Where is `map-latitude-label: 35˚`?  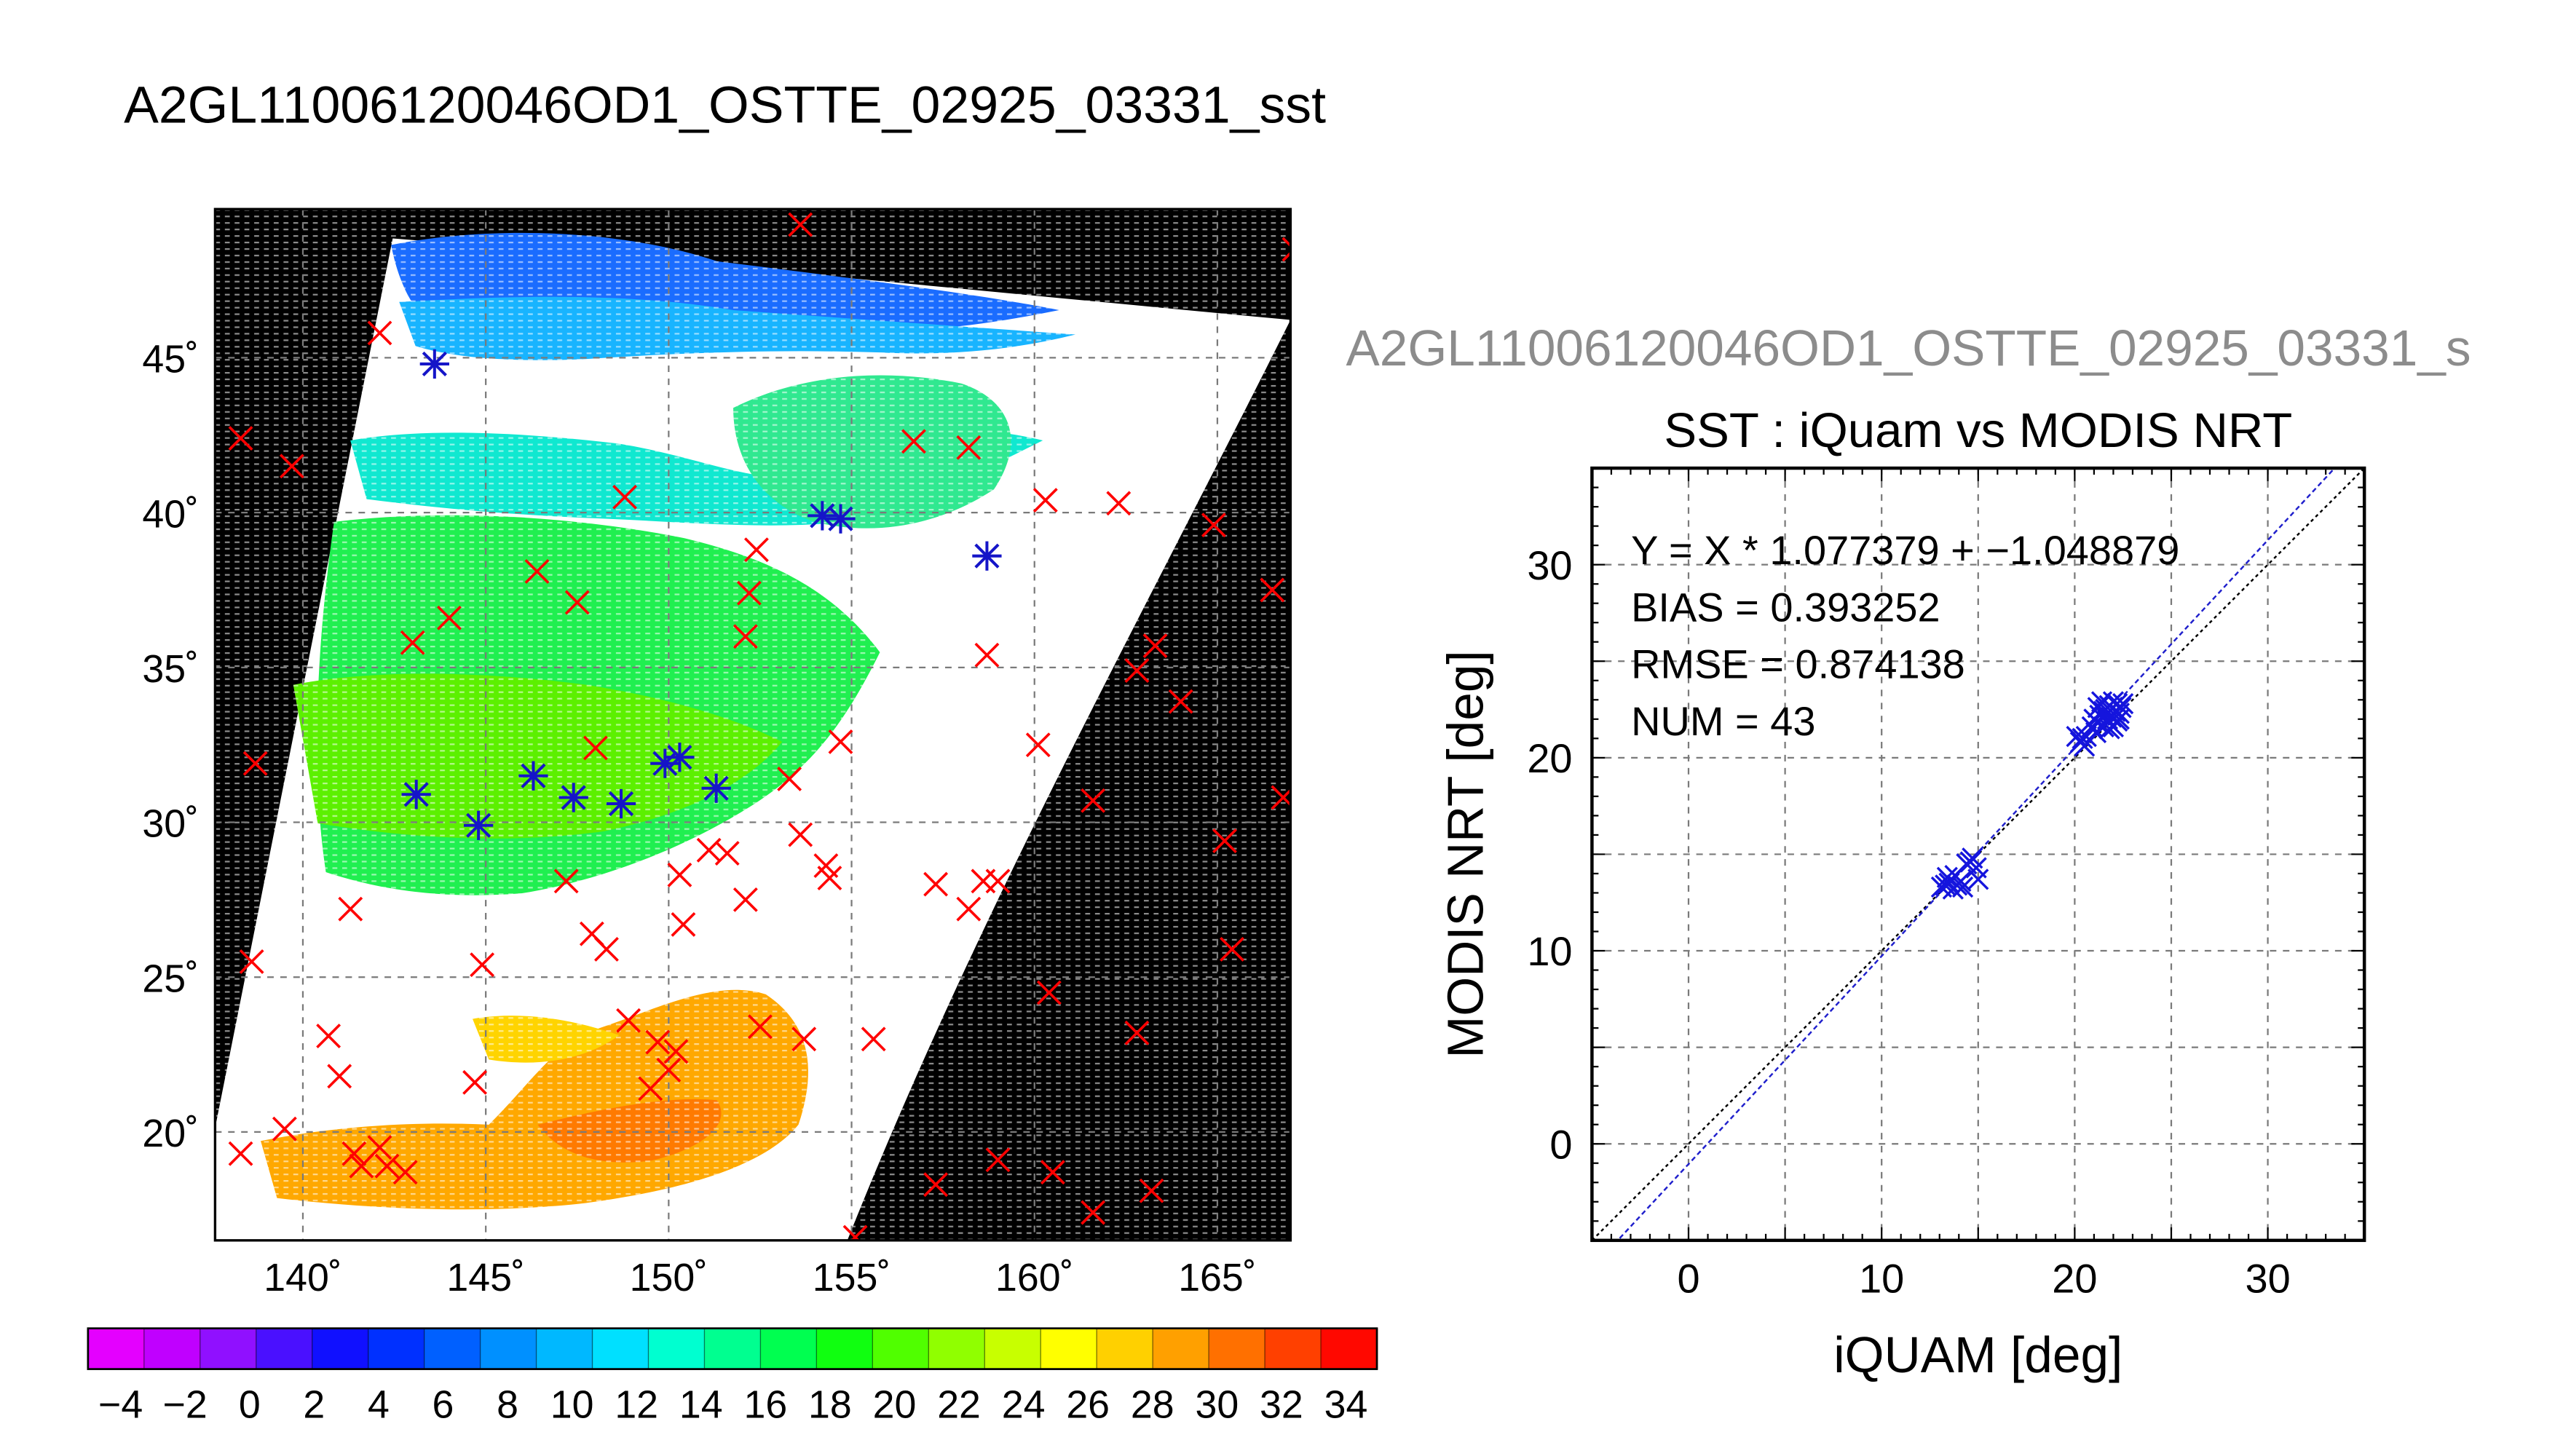 map-latitude-label: 35˚ is located at coordinates (170, 669).